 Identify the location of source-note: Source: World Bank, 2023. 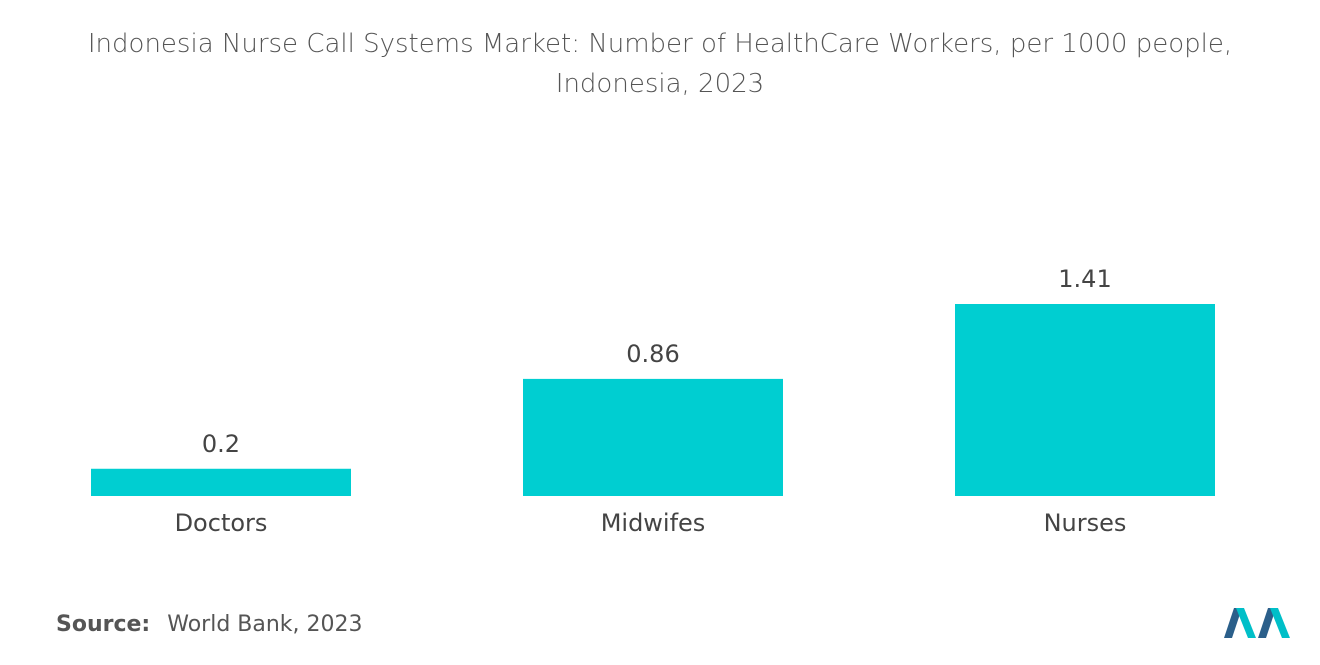
(209, 624).